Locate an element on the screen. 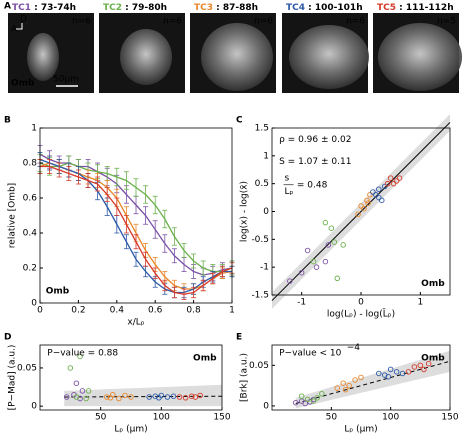 The image size is (467, 441). y-tick-label: -1.5 is located at coordinates (260, 296).